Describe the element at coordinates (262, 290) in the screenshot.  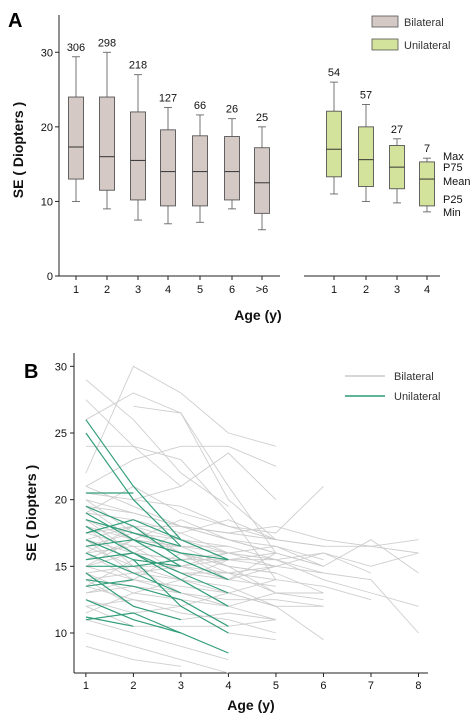
I see `a-x-tick-label: >6` at that location.